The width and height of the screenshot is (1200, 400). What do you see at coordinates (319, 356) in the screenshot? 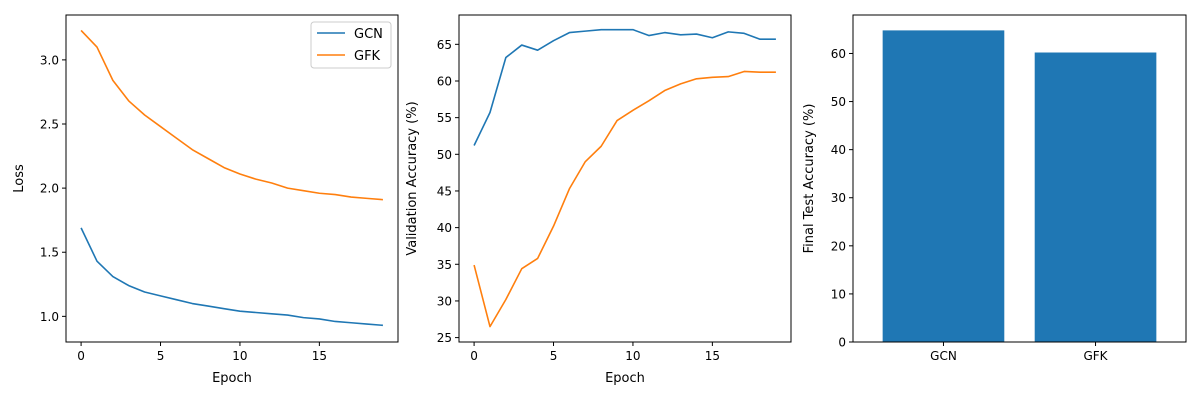
I see `loss-chart-x-tick-label: 15` at bounding box center [319, 356].